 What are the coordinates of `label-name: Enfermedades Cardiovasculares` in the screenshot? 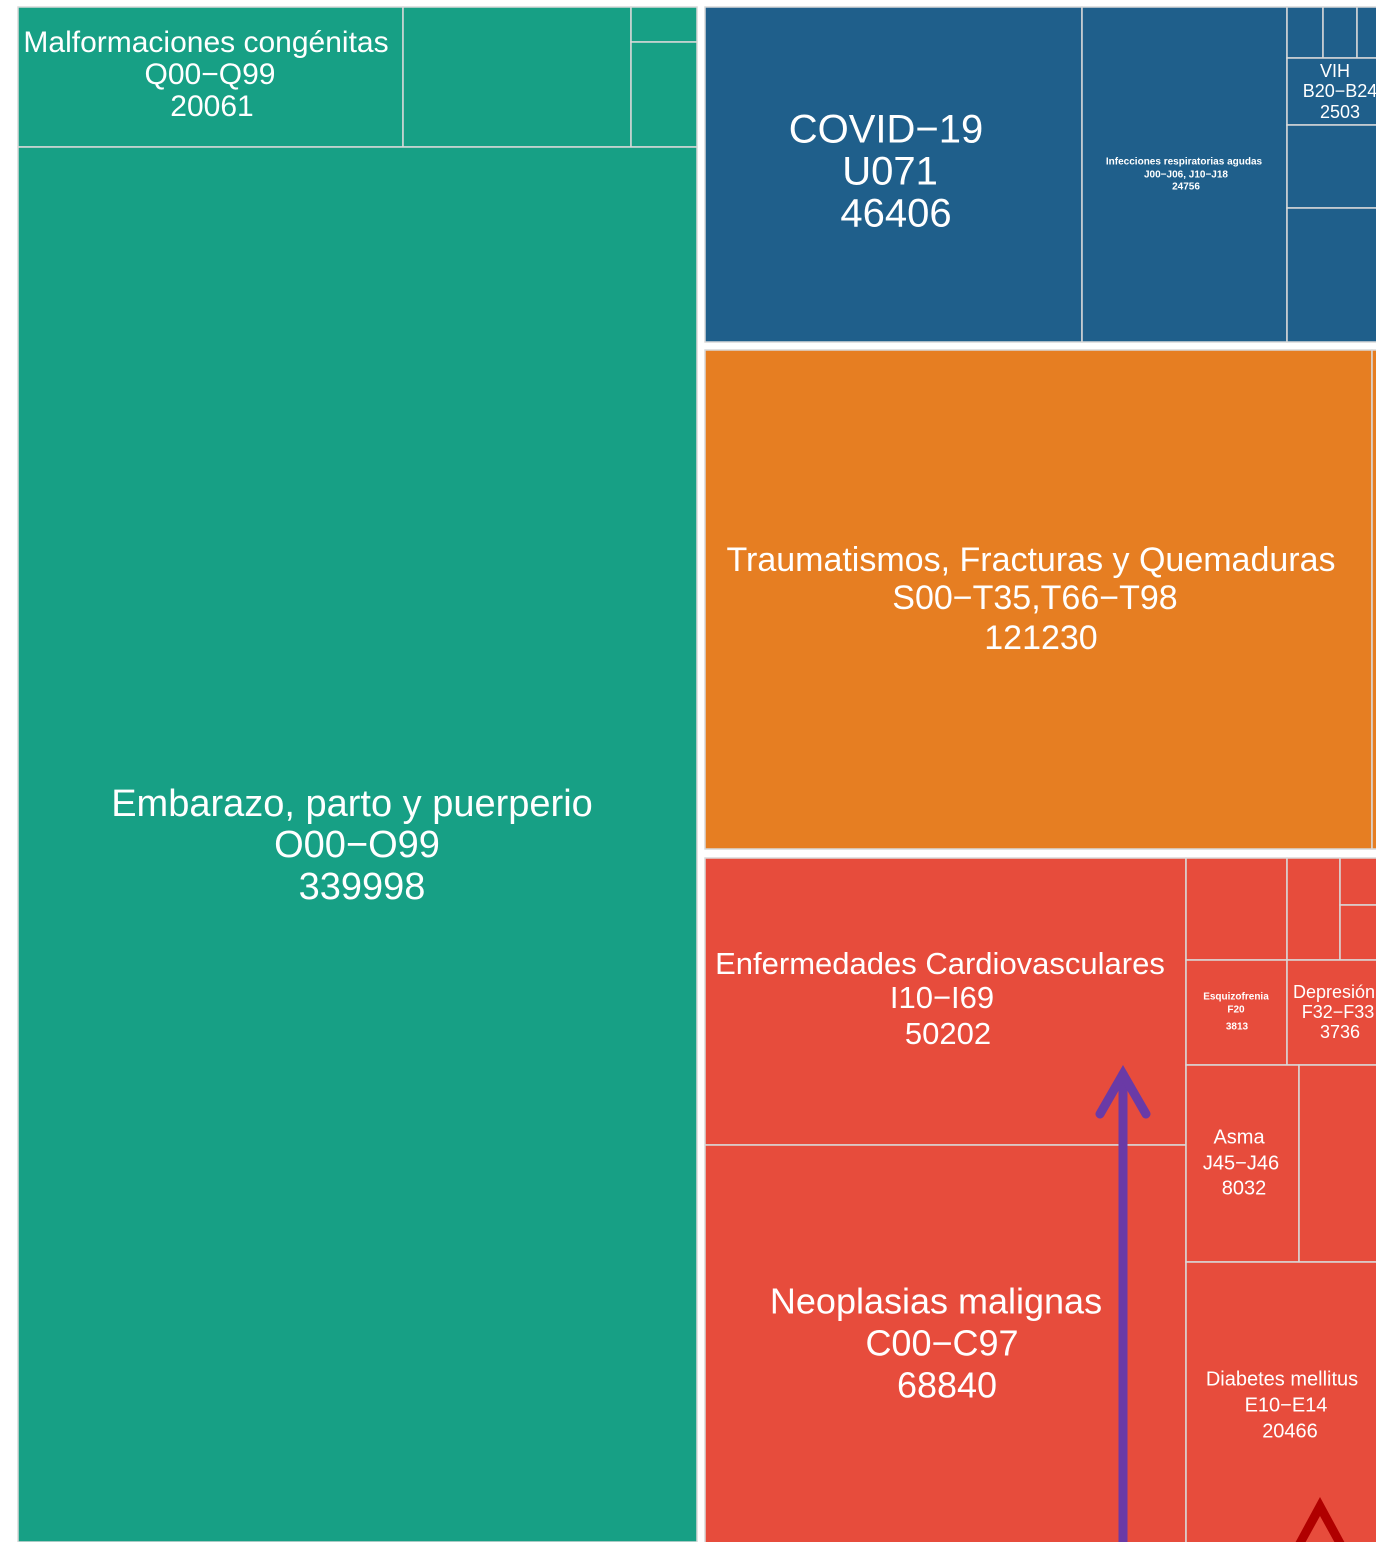 It's located at (940, 963).